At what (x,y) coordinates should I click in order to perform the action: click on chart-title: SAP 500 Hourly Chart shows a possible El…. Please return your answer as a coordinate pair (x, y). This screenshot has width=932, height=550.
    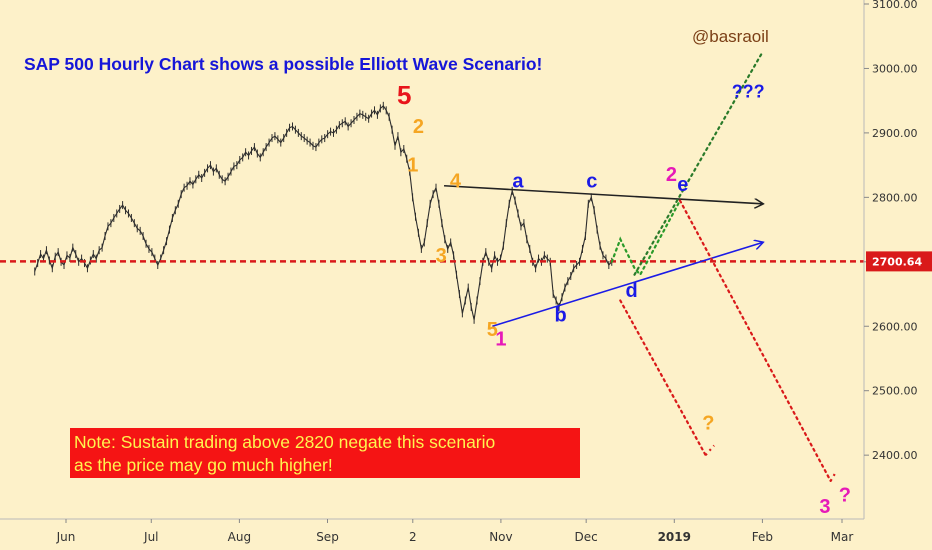
    Looking at the image, I should click on (283, 64).